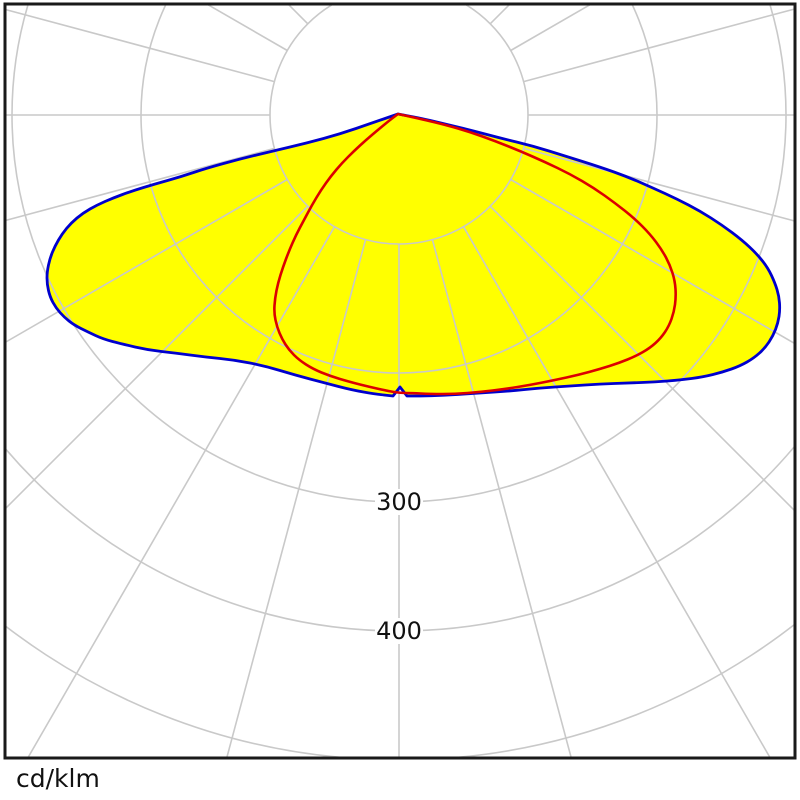 The image size is (800, 800). What do you see at coordinates (652, 261) in the screenshot?
I see `grid-spoke-60deg` at bounding box center [652, 261].